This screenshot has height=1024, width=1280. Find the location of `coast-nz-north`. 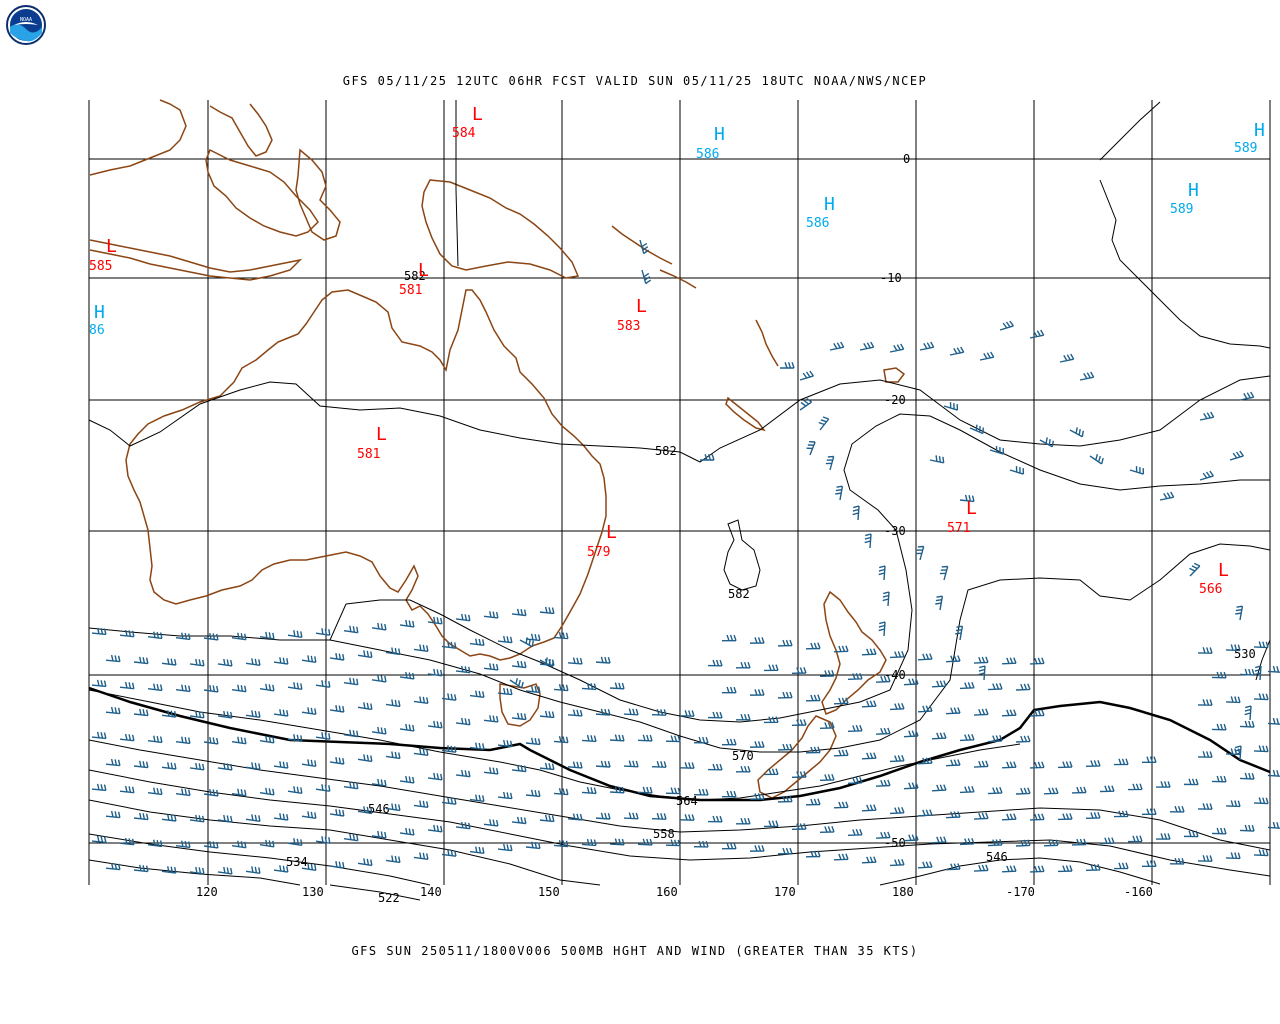

coast-nz-north is located at coordinates (854, 652).